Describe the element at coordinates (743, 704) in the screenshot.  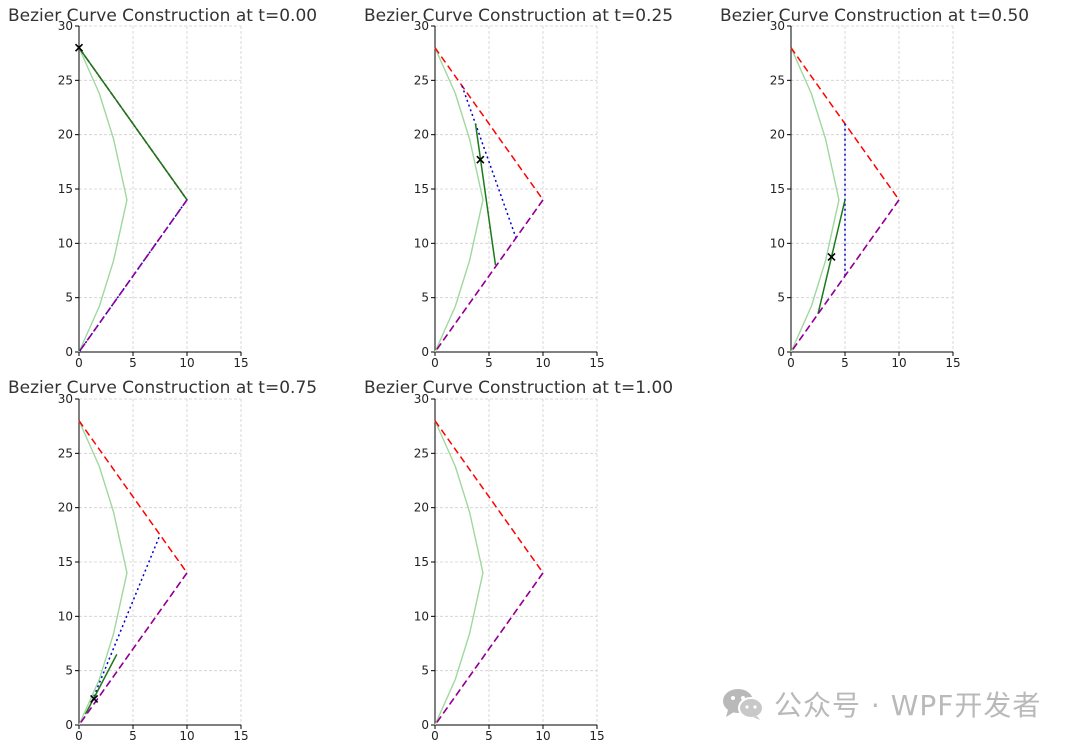
I see `wechat-icon` at that location.